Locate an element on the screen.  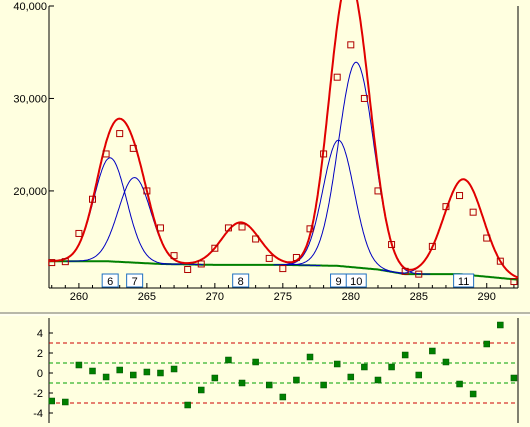
component-peak-curve is located at coordinates (356, 168).